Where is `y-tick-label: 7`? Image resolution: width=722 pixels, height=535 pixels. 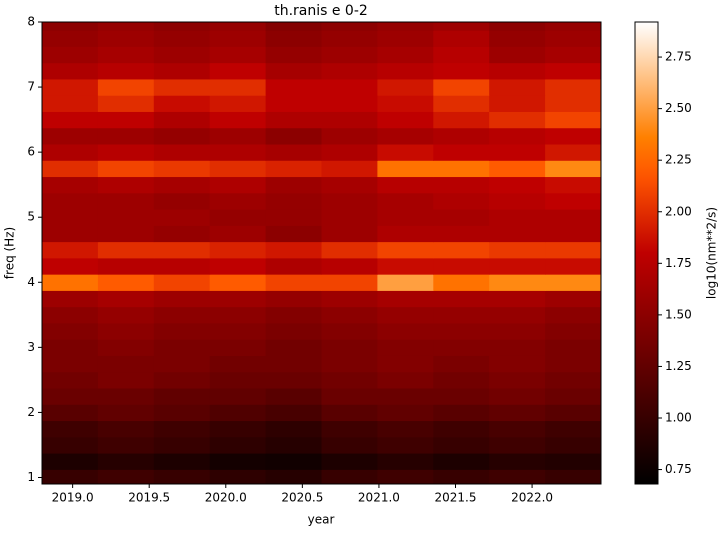 y-tick-label: 7 is located at coordinates (31, 87).